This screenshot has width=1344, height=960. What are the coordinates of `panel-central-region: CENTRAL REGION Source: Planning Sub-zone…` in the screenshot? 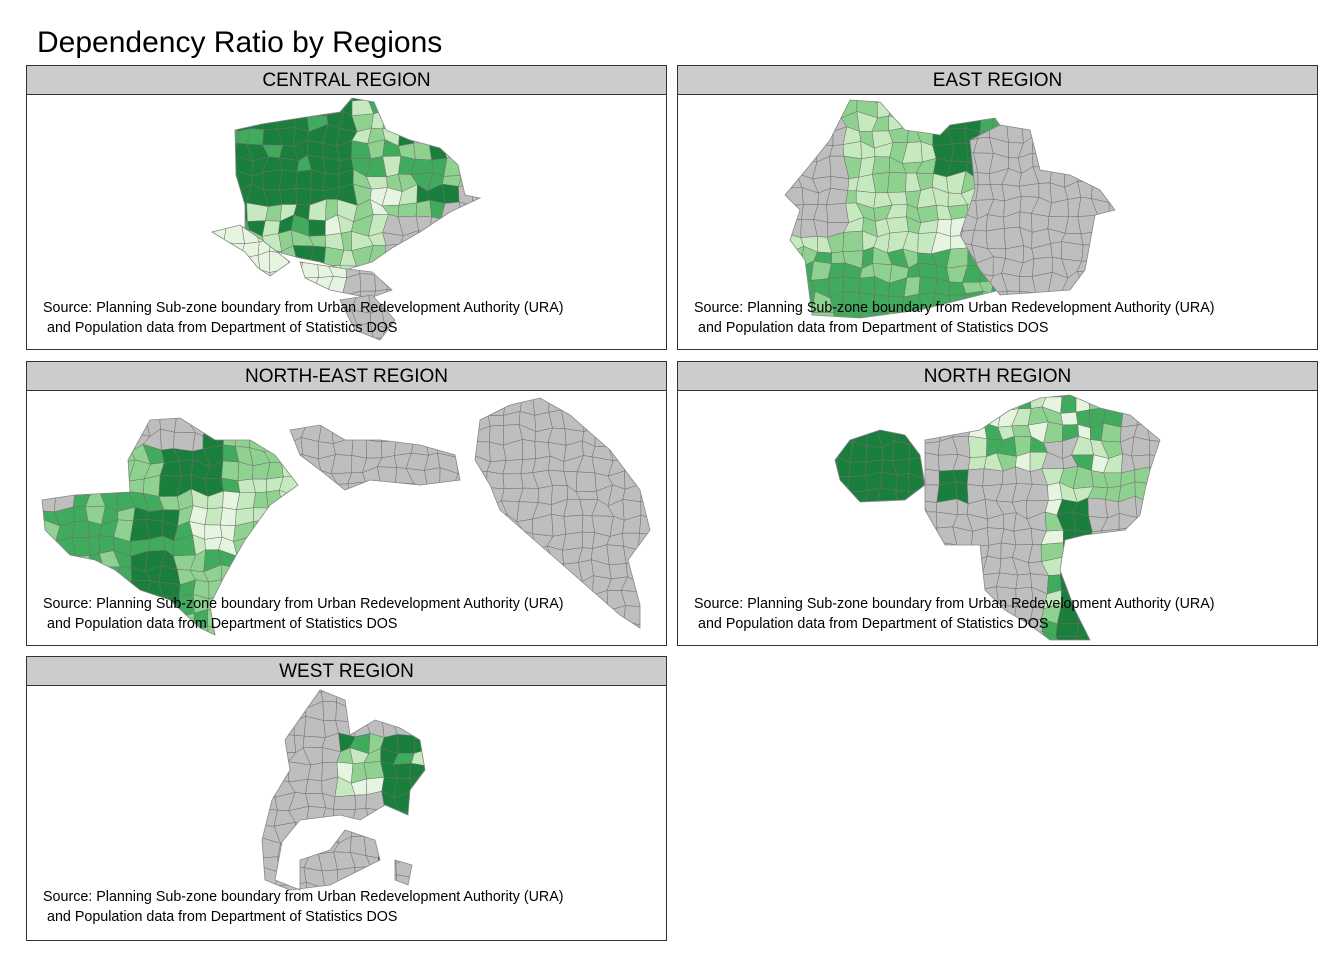 It's located at (346, 207).